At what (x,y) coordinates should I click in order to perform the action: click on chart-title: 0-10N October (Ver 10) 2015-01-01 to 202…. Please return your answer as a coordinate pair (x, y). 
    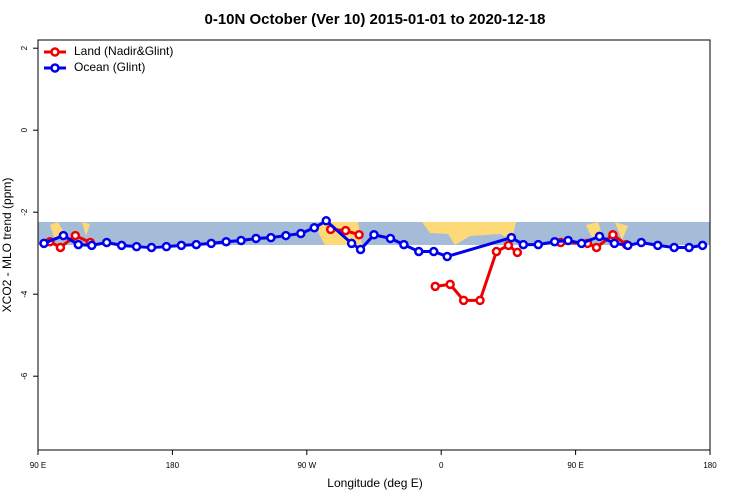
    Looking at the image, I should click on (374, 19).